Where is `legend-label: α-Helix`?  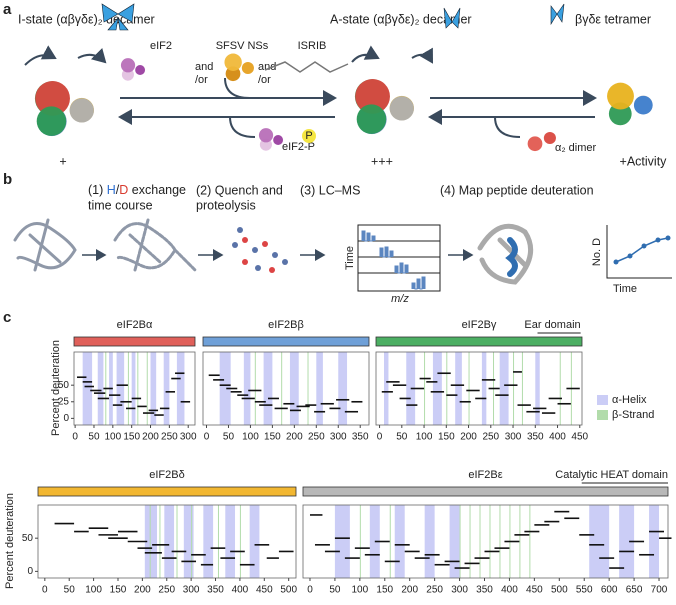
legend-label: α-Helix is located at coordinates (629, 400).